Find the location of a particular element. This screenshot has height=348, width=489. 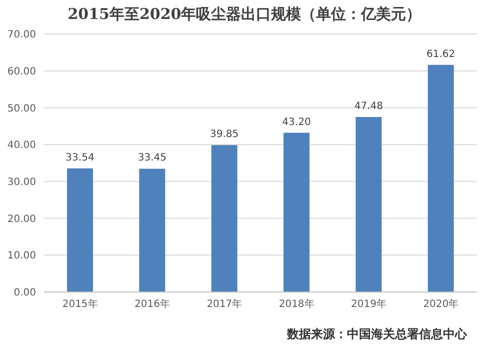

y-tick-label: 10.00 is located at coordinates (21, 256).